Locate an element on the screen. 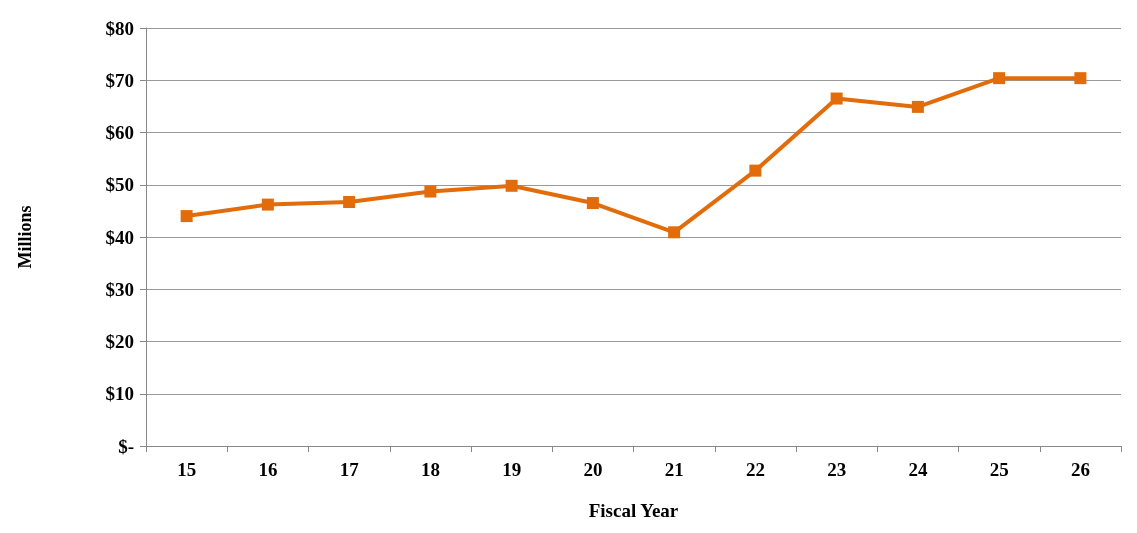 The width and height of the screenshot is (1137, 533). x-tick-label: 26 is located at coordinates (1080, 469).